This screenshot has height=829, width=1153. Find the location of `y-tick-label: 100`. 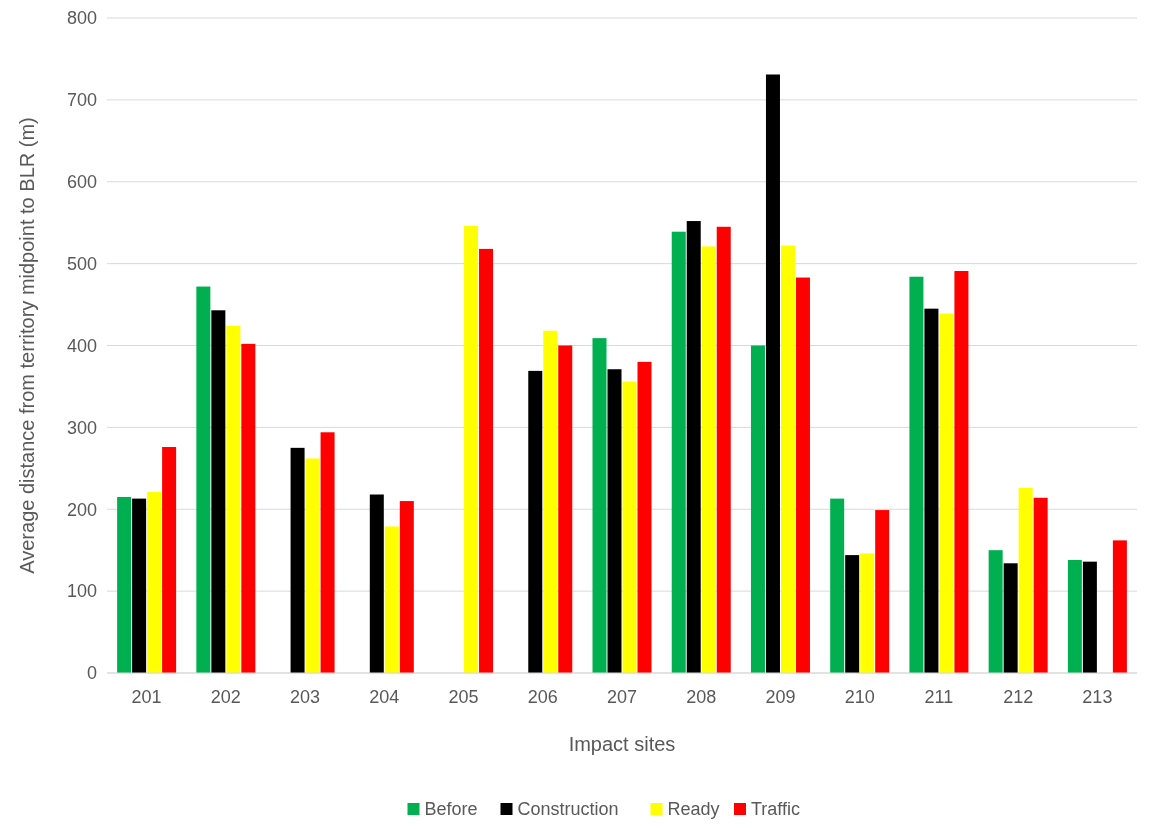

y-tick-label: 100 is located at coordinates (81, 591).